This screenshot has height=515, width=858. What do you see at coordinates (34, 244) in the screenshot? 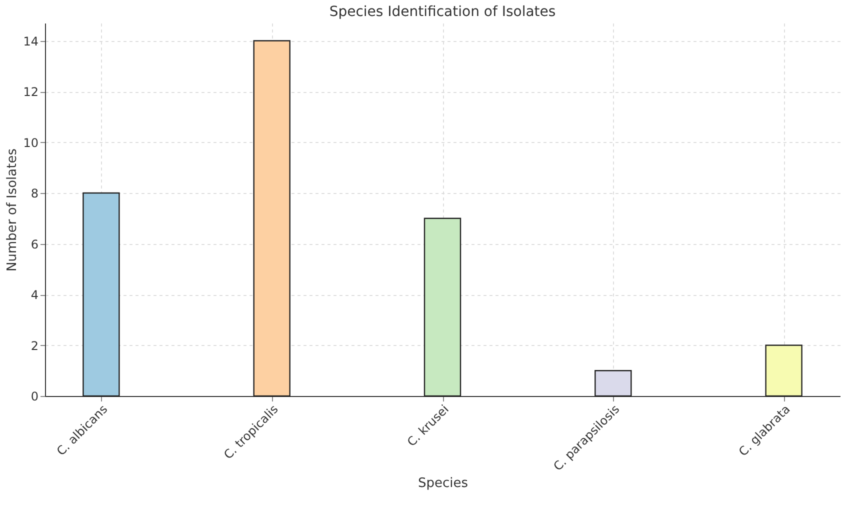
I see `y-tick-label: 6` at bounding box center [34, 244].